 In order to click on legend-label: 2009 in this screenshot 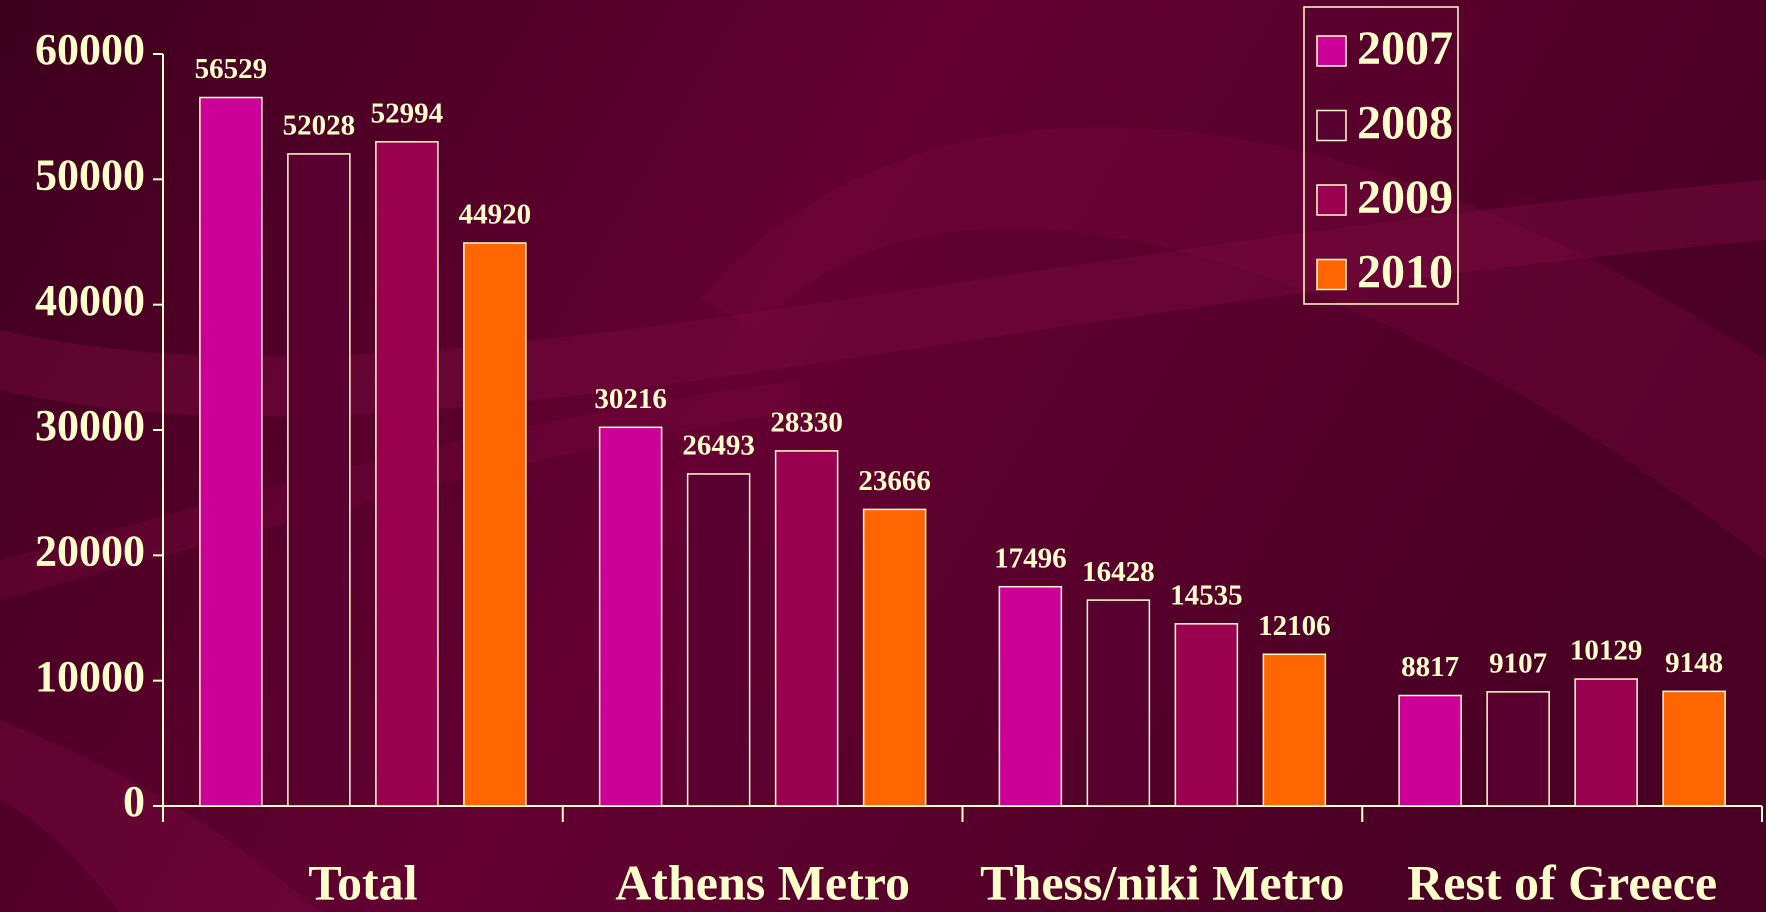, I will do `click(1405, 197)`.